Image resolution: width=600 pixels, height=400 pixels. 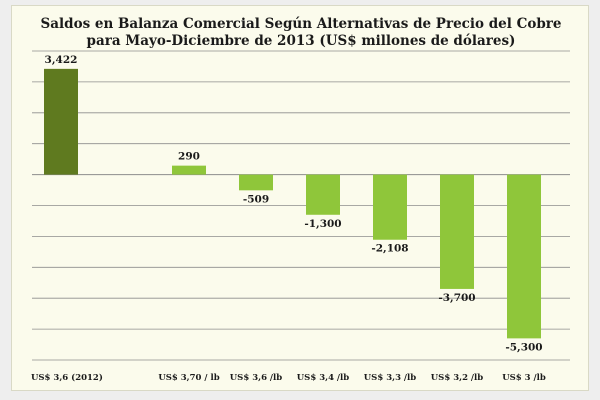 What do you see at coordinates (523, 347) in the screenshot?
I see `bar-value-label-7: -5,300` at bounding box center [523, 347].